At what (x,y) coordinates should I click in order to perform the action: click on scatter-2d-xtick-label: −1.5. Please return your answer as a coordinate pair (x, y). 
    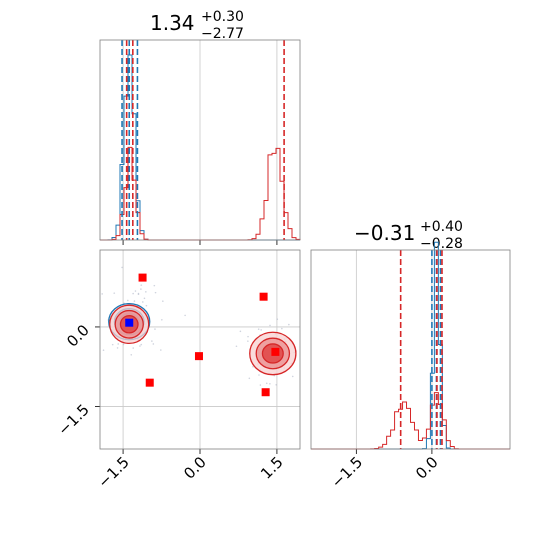
    Looking at the image, I should click on (113, 472).